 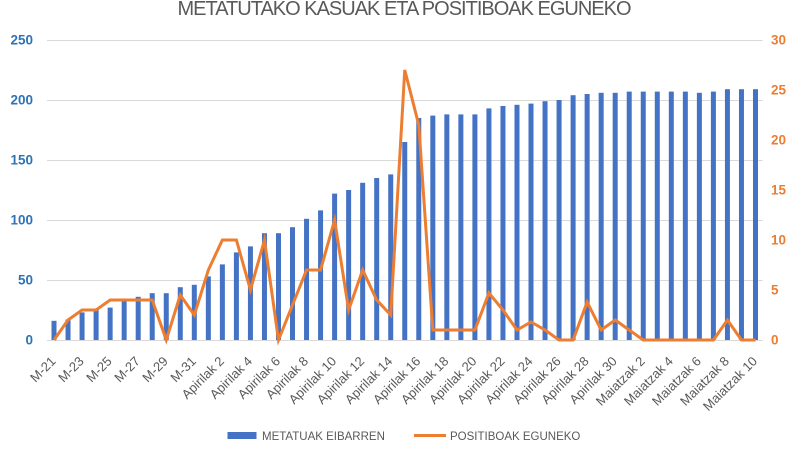 What do you see at coordinates (323, 437) in the screenshot?
I see `svg-text: METATUAK EIBARREN` at bounding box center [323, 437].